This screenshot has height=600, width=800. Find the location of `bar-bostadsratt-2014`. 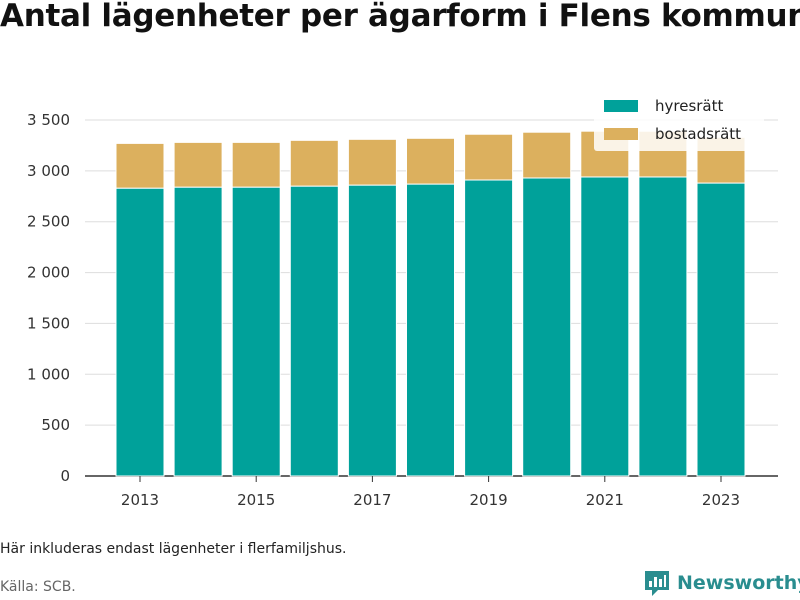

bar-bostadsratt-2014 is located at coordinates (198, 164).